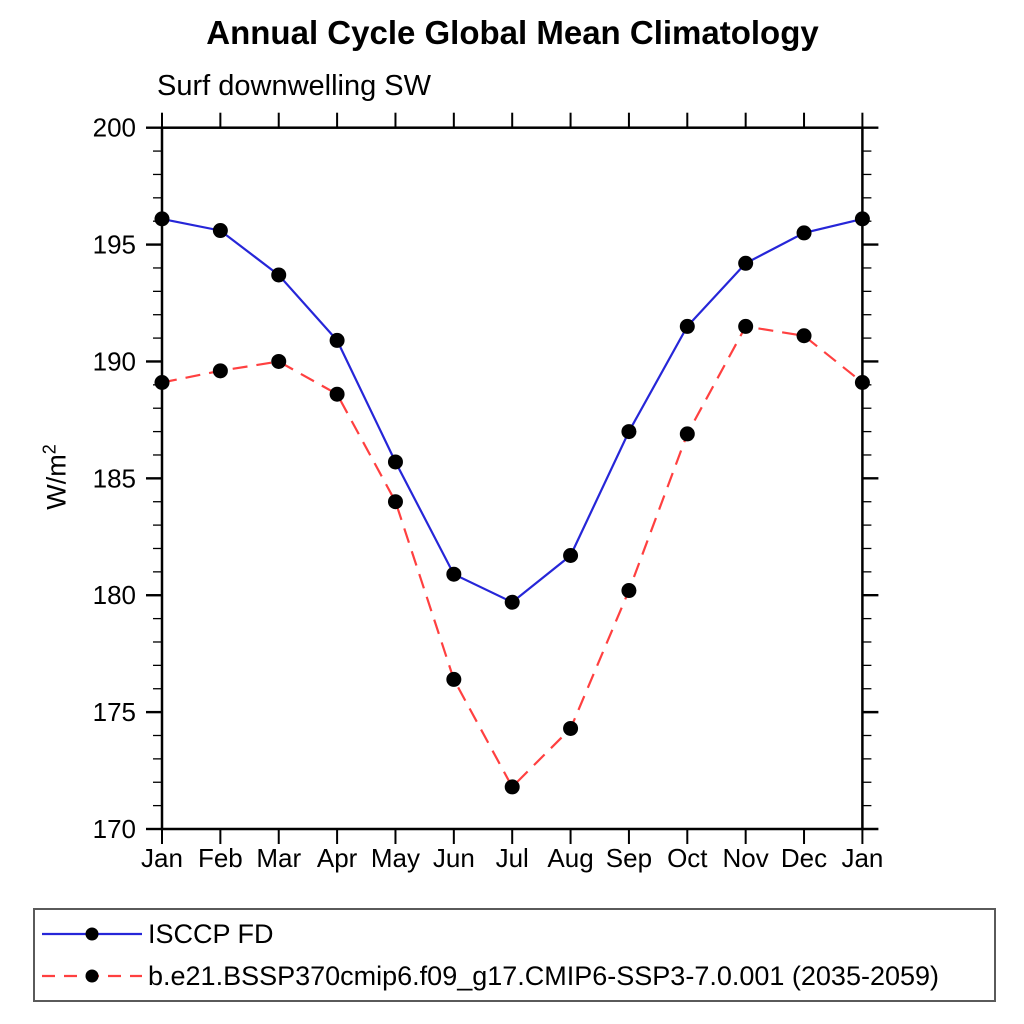 This screenshot has width=1024, height=1024. Describe the element at coordinates (629, 858) in the screenshot. I see `x-tick-label: Sep` at that location.